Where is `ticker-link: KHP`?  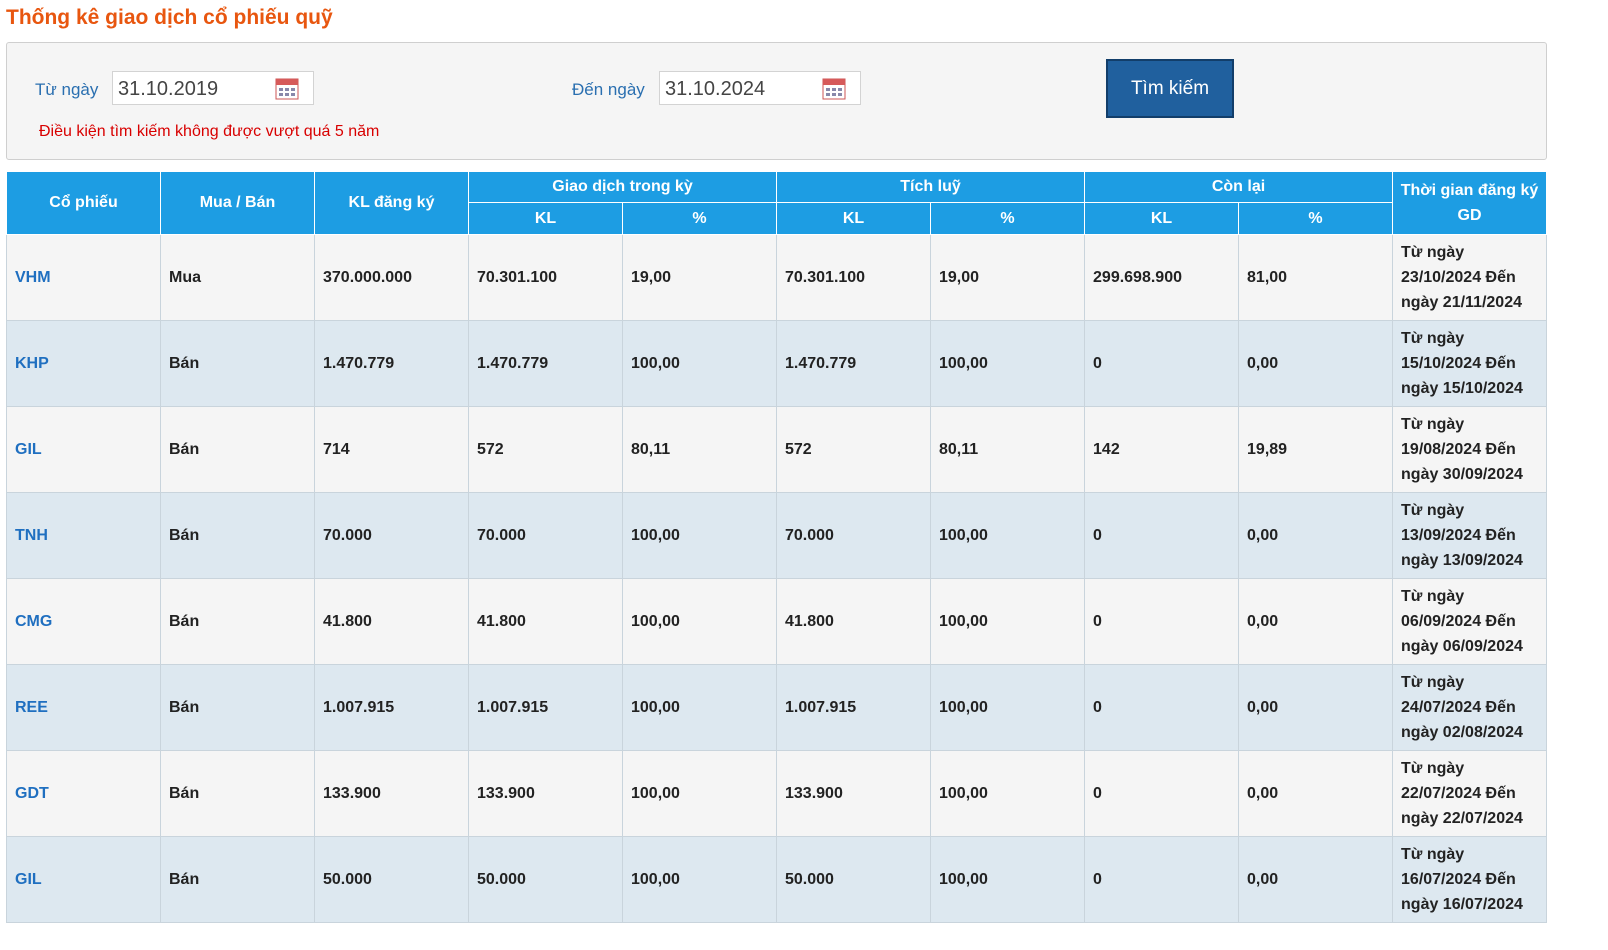 ticker-link: KHP is located at coordinates (83, 363).